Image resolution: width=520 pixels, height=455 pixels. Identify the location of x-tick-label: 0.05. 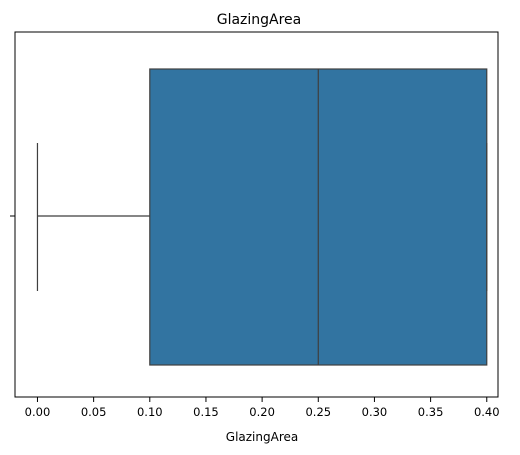
(94, 412).